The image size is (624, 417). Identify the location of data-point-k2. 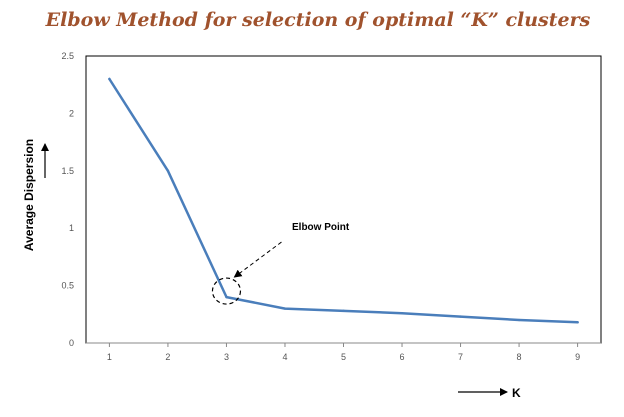
(168, 170).